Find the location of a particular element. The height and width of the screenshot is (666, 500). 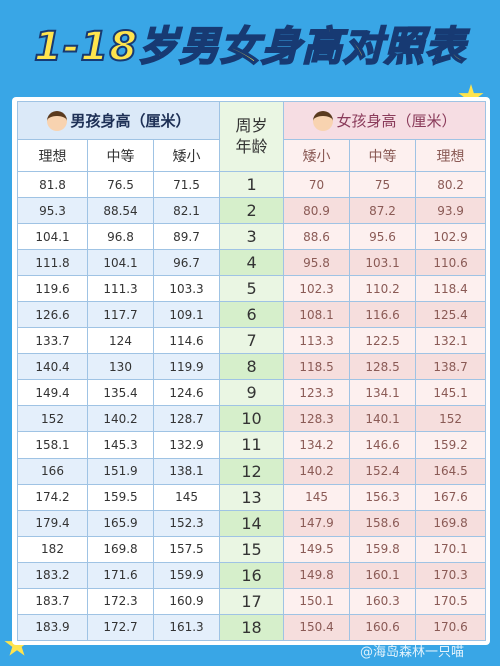

girl-height-text: 156.3 is located at coordinates (382, 497).